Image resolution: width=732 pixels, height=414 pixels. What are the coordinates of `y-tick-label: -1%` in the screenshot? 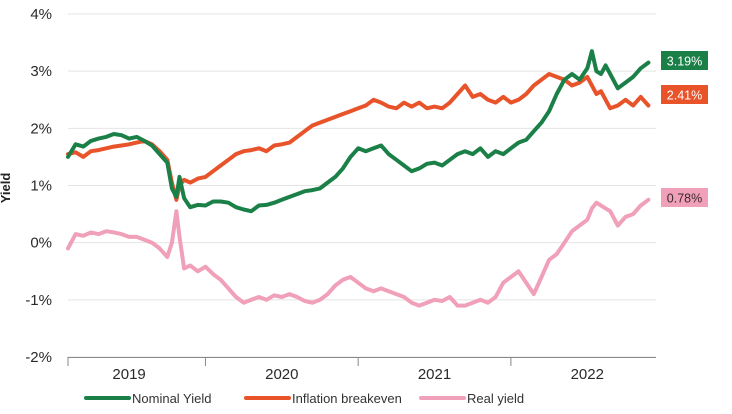 It's located at (38, 300).